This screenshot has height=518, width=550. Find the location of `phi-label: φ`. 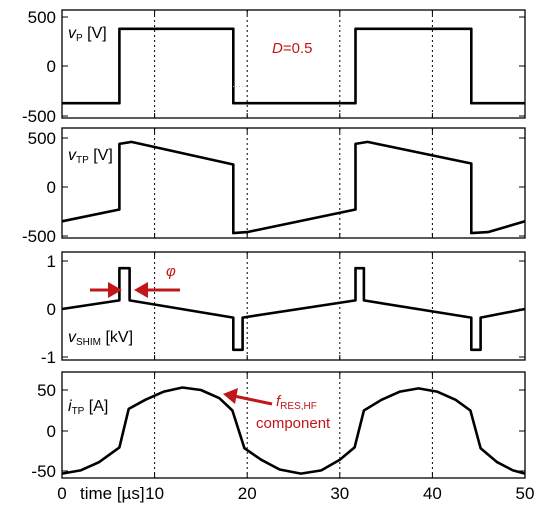

phi-label: φ is located at coordinates (171, 271).